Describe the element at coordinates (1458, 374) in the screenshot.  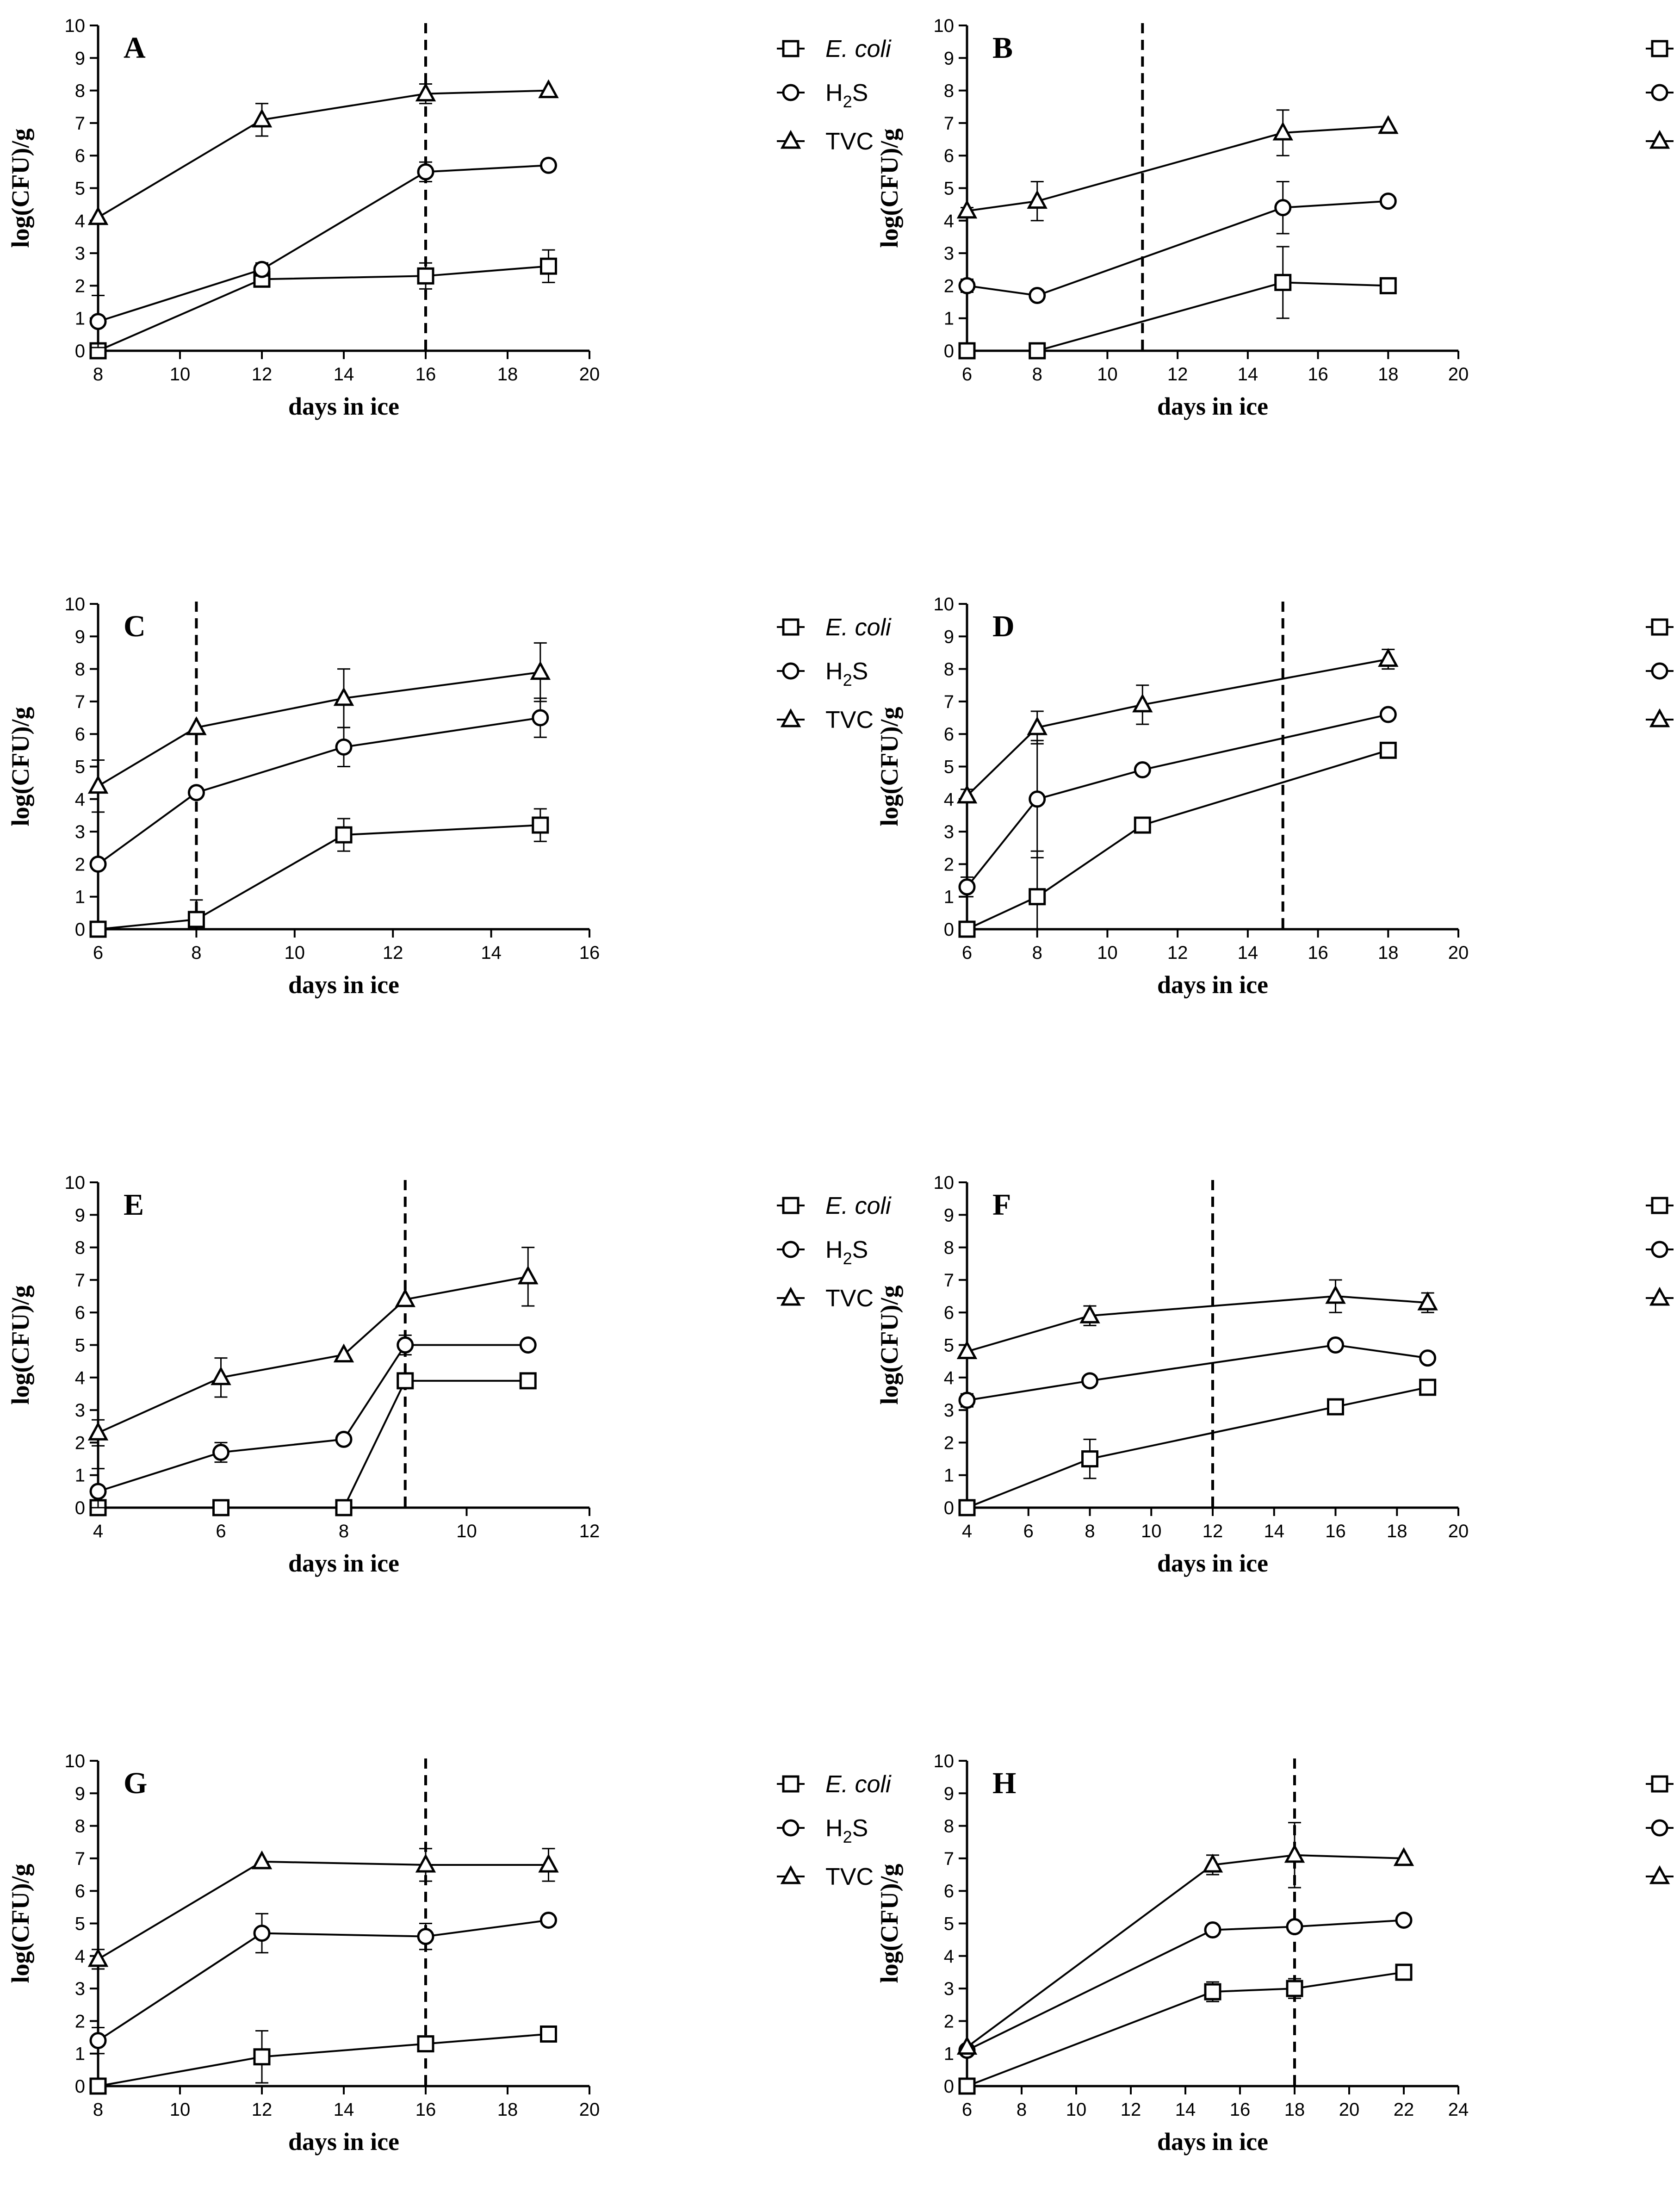
I see `x-tick-label: 20` at that location.